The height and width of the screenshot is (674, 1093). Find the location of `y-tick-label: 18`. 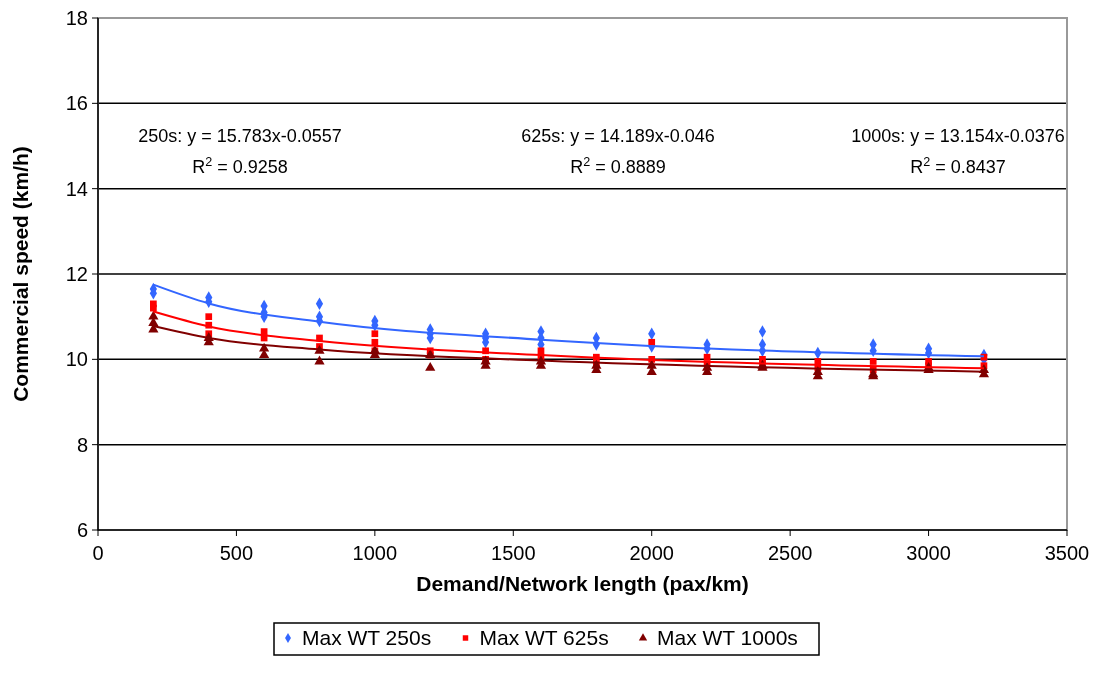

y-tick-label: 18 is located at coordinates (76, 18).